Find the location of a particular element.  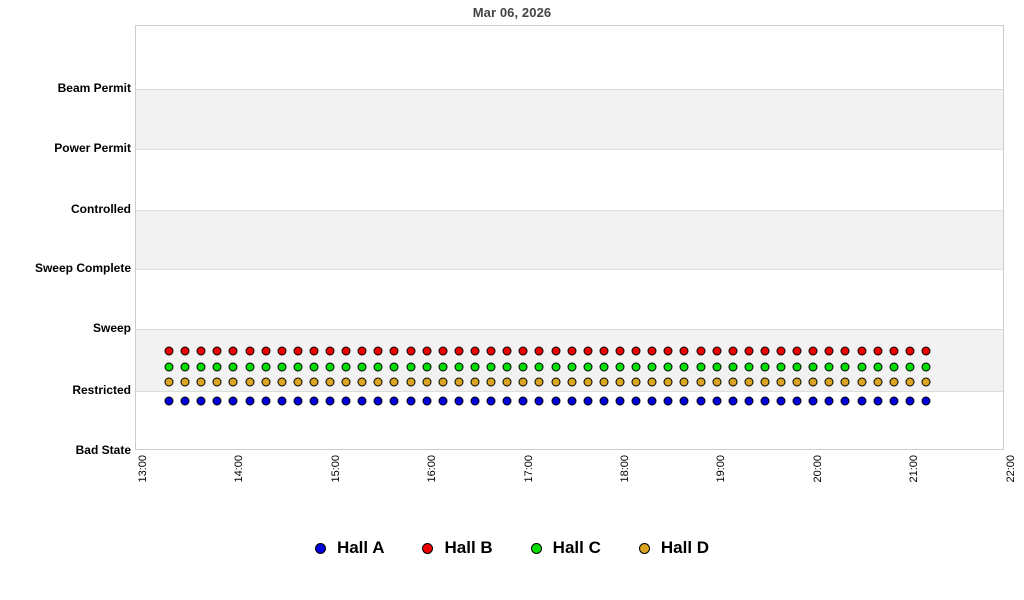

legend-item-hall-c: Hall C is located at coordinates (565, 548).